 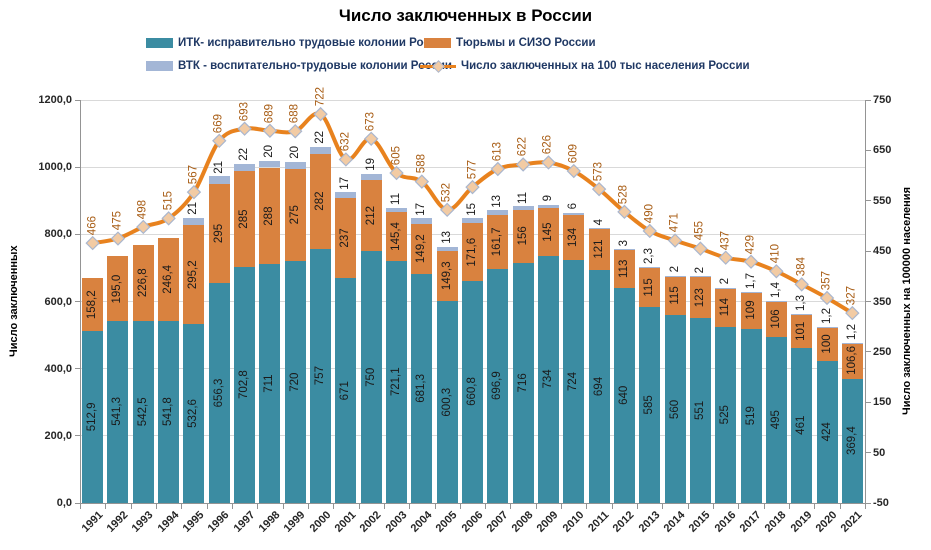 What do you see at coordinates (624, 395) in the screenshot?
I see `bar-segment-itk-2012` at bounding box center [624, 395].